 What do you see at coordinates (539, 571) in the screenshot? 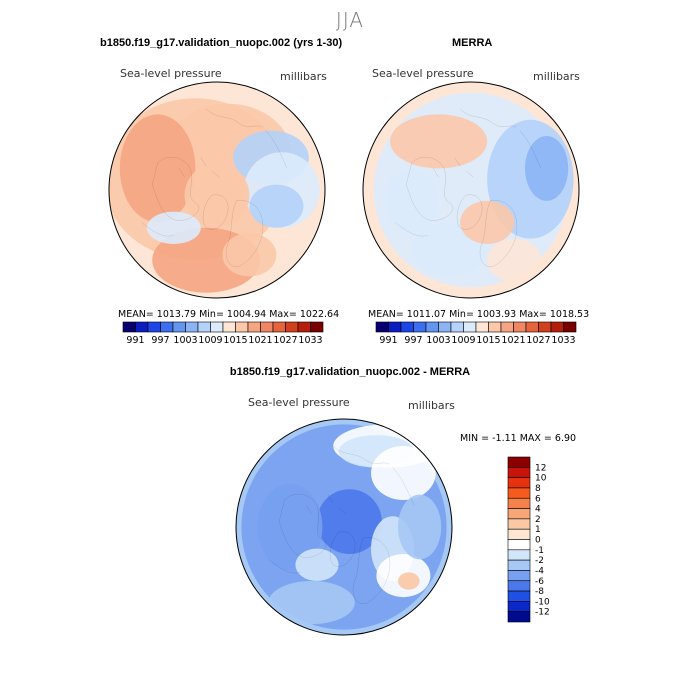
I see `colorbar-tick-label: -4` at bounding box center [539, 571].